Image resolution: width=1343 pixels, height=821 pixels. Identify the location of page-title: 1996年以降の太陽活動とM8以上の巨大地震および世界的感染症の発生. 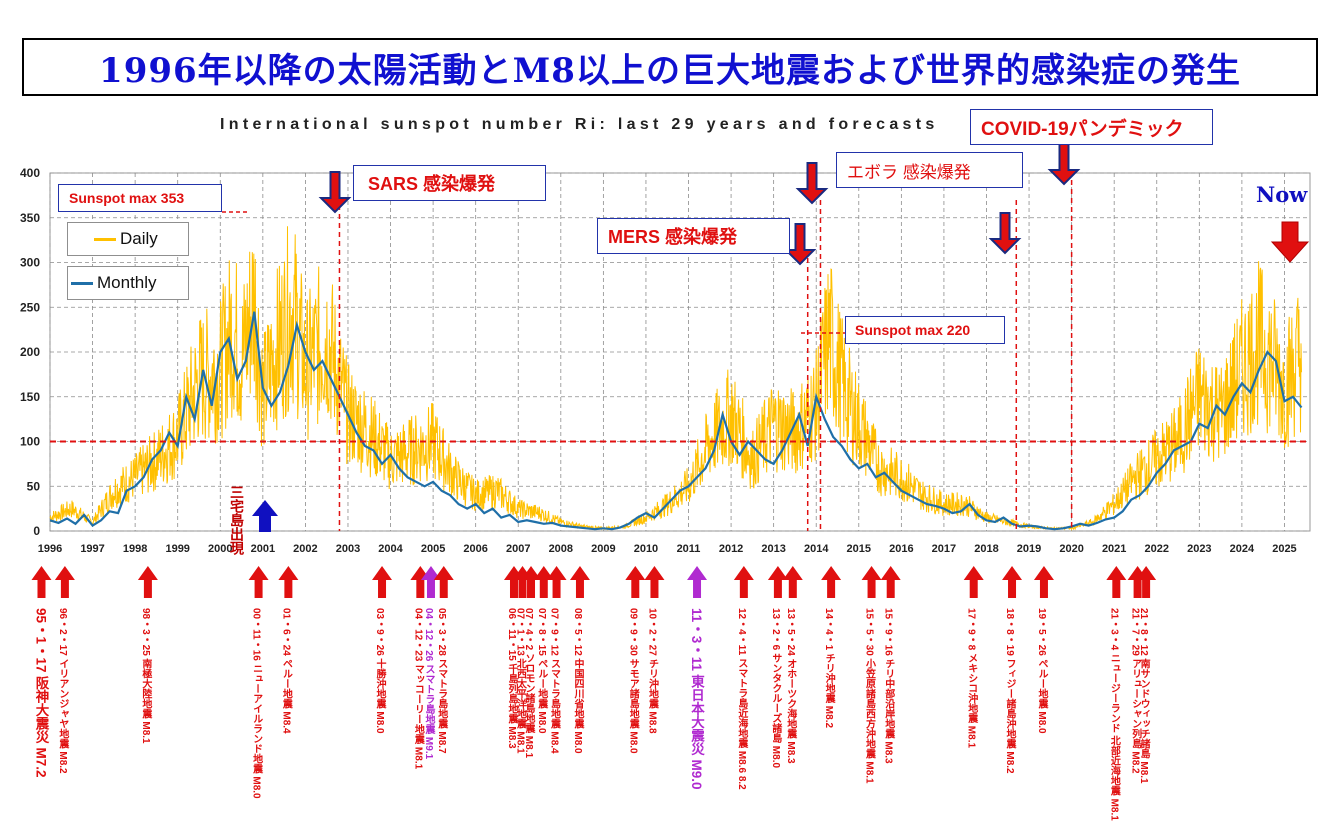
(670, 70).